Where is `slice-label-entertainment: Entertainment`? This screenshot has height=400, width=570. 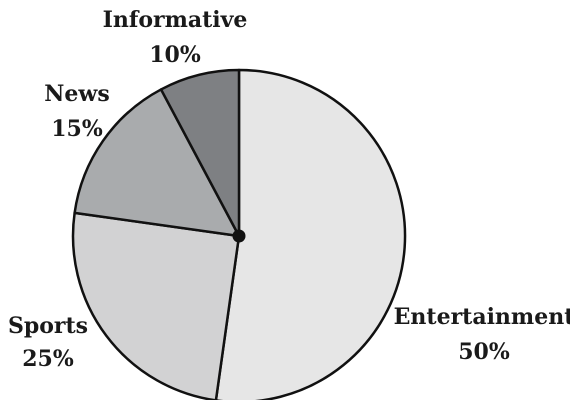 slice-label-entertainment: Entertainment is located at coordinates (482, 317).